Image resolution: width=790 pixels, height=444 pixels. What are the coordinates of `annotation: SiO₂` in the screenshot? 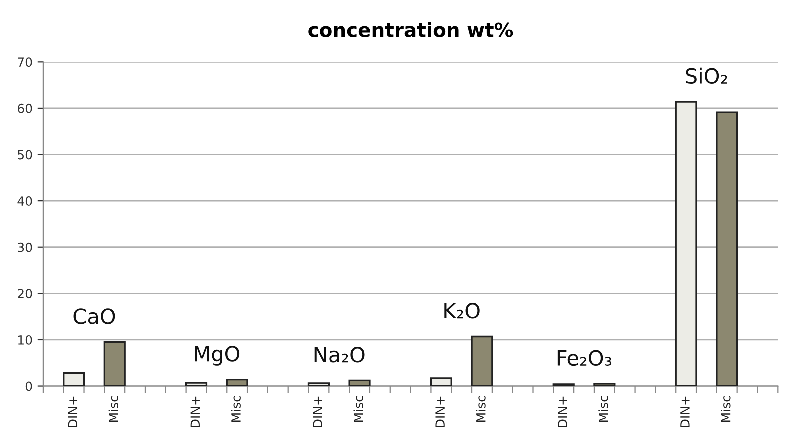 It's located at (707, 76).